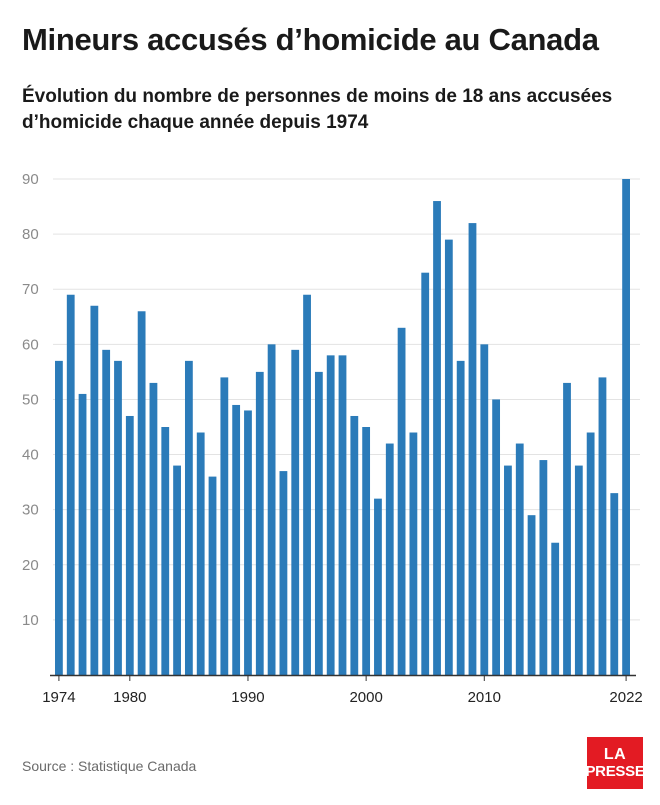 The image size is (660, 805). What do you see at coordinates (30, 455) in the screenshot?
I see `y-tick-label: 40` at bounding box center [30, 455].